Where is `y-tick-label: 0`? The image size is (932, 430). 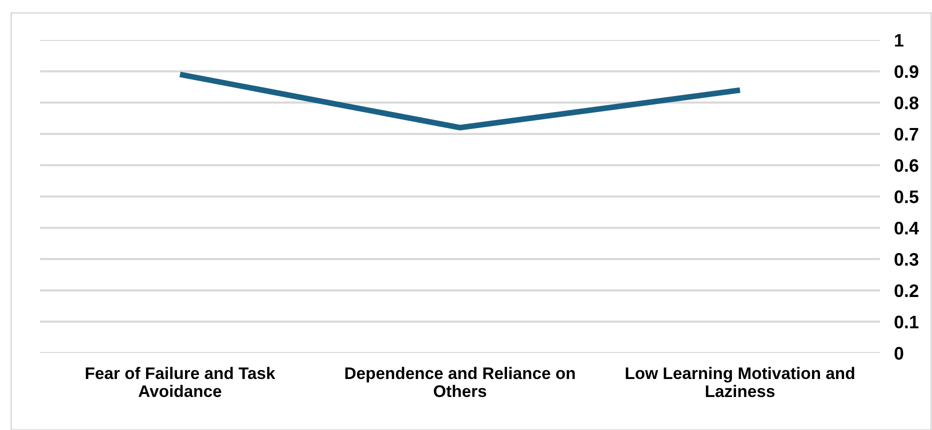 y-tick-label: 0 is located at coordinates (899, 353).